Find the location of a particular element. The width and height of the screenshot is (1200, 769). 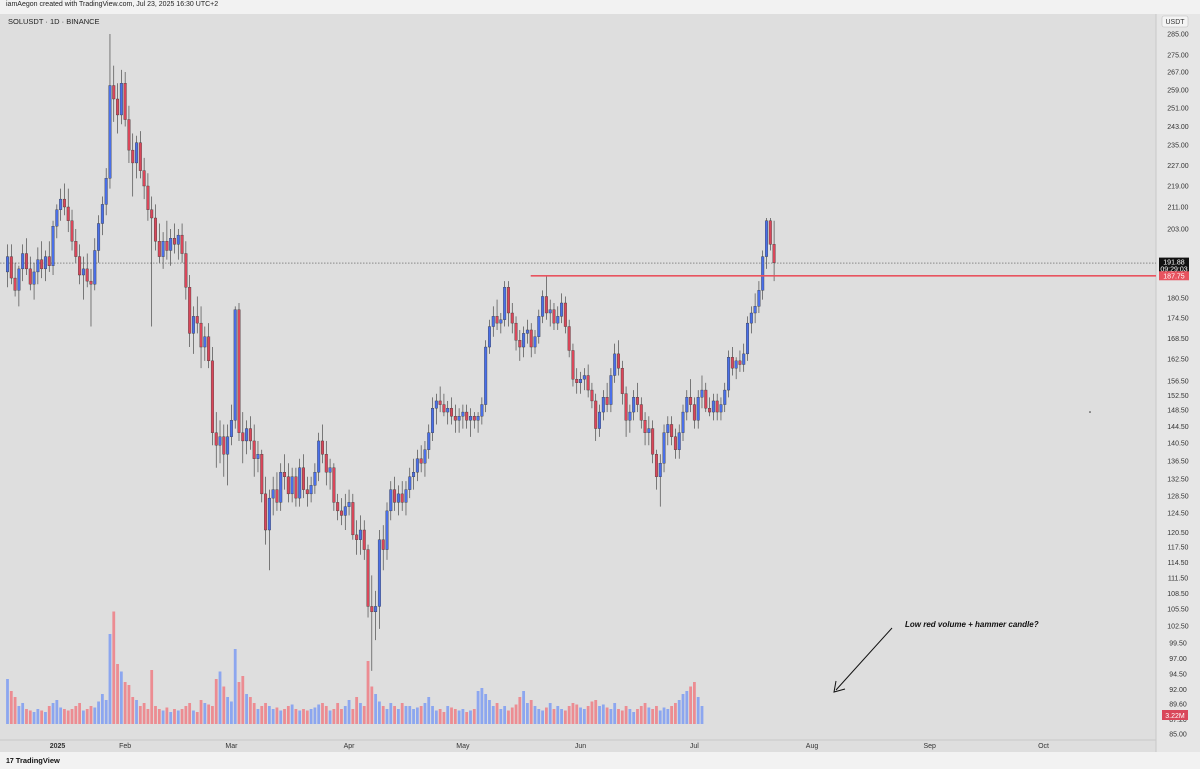

brand: 17 TradingView is located at coordinates (33, 760).